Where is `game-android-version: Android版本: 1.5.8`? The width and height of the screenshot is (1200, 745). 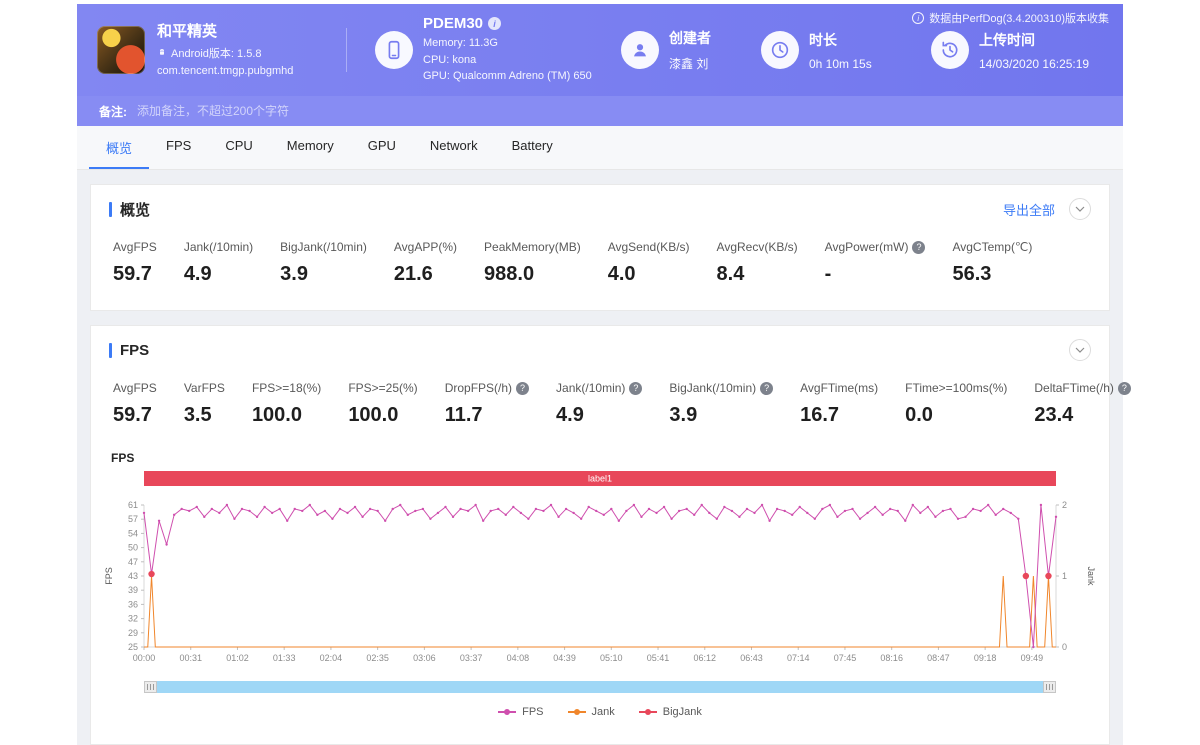 game-android-version: Android版本: 1.5.8 is located at coordinates (216, 53).